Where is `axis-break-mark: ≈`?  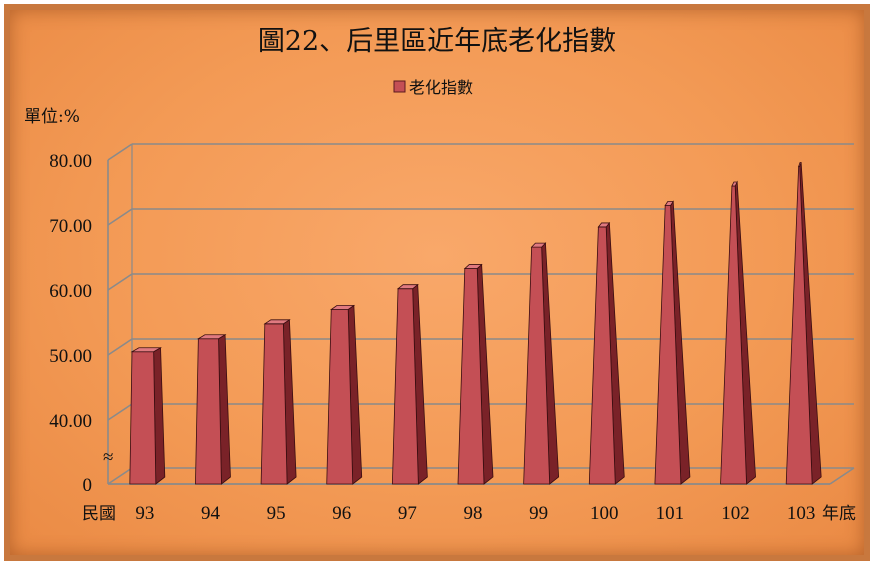
axis-break-mark: ≈ is located at coordinates (108, 457).